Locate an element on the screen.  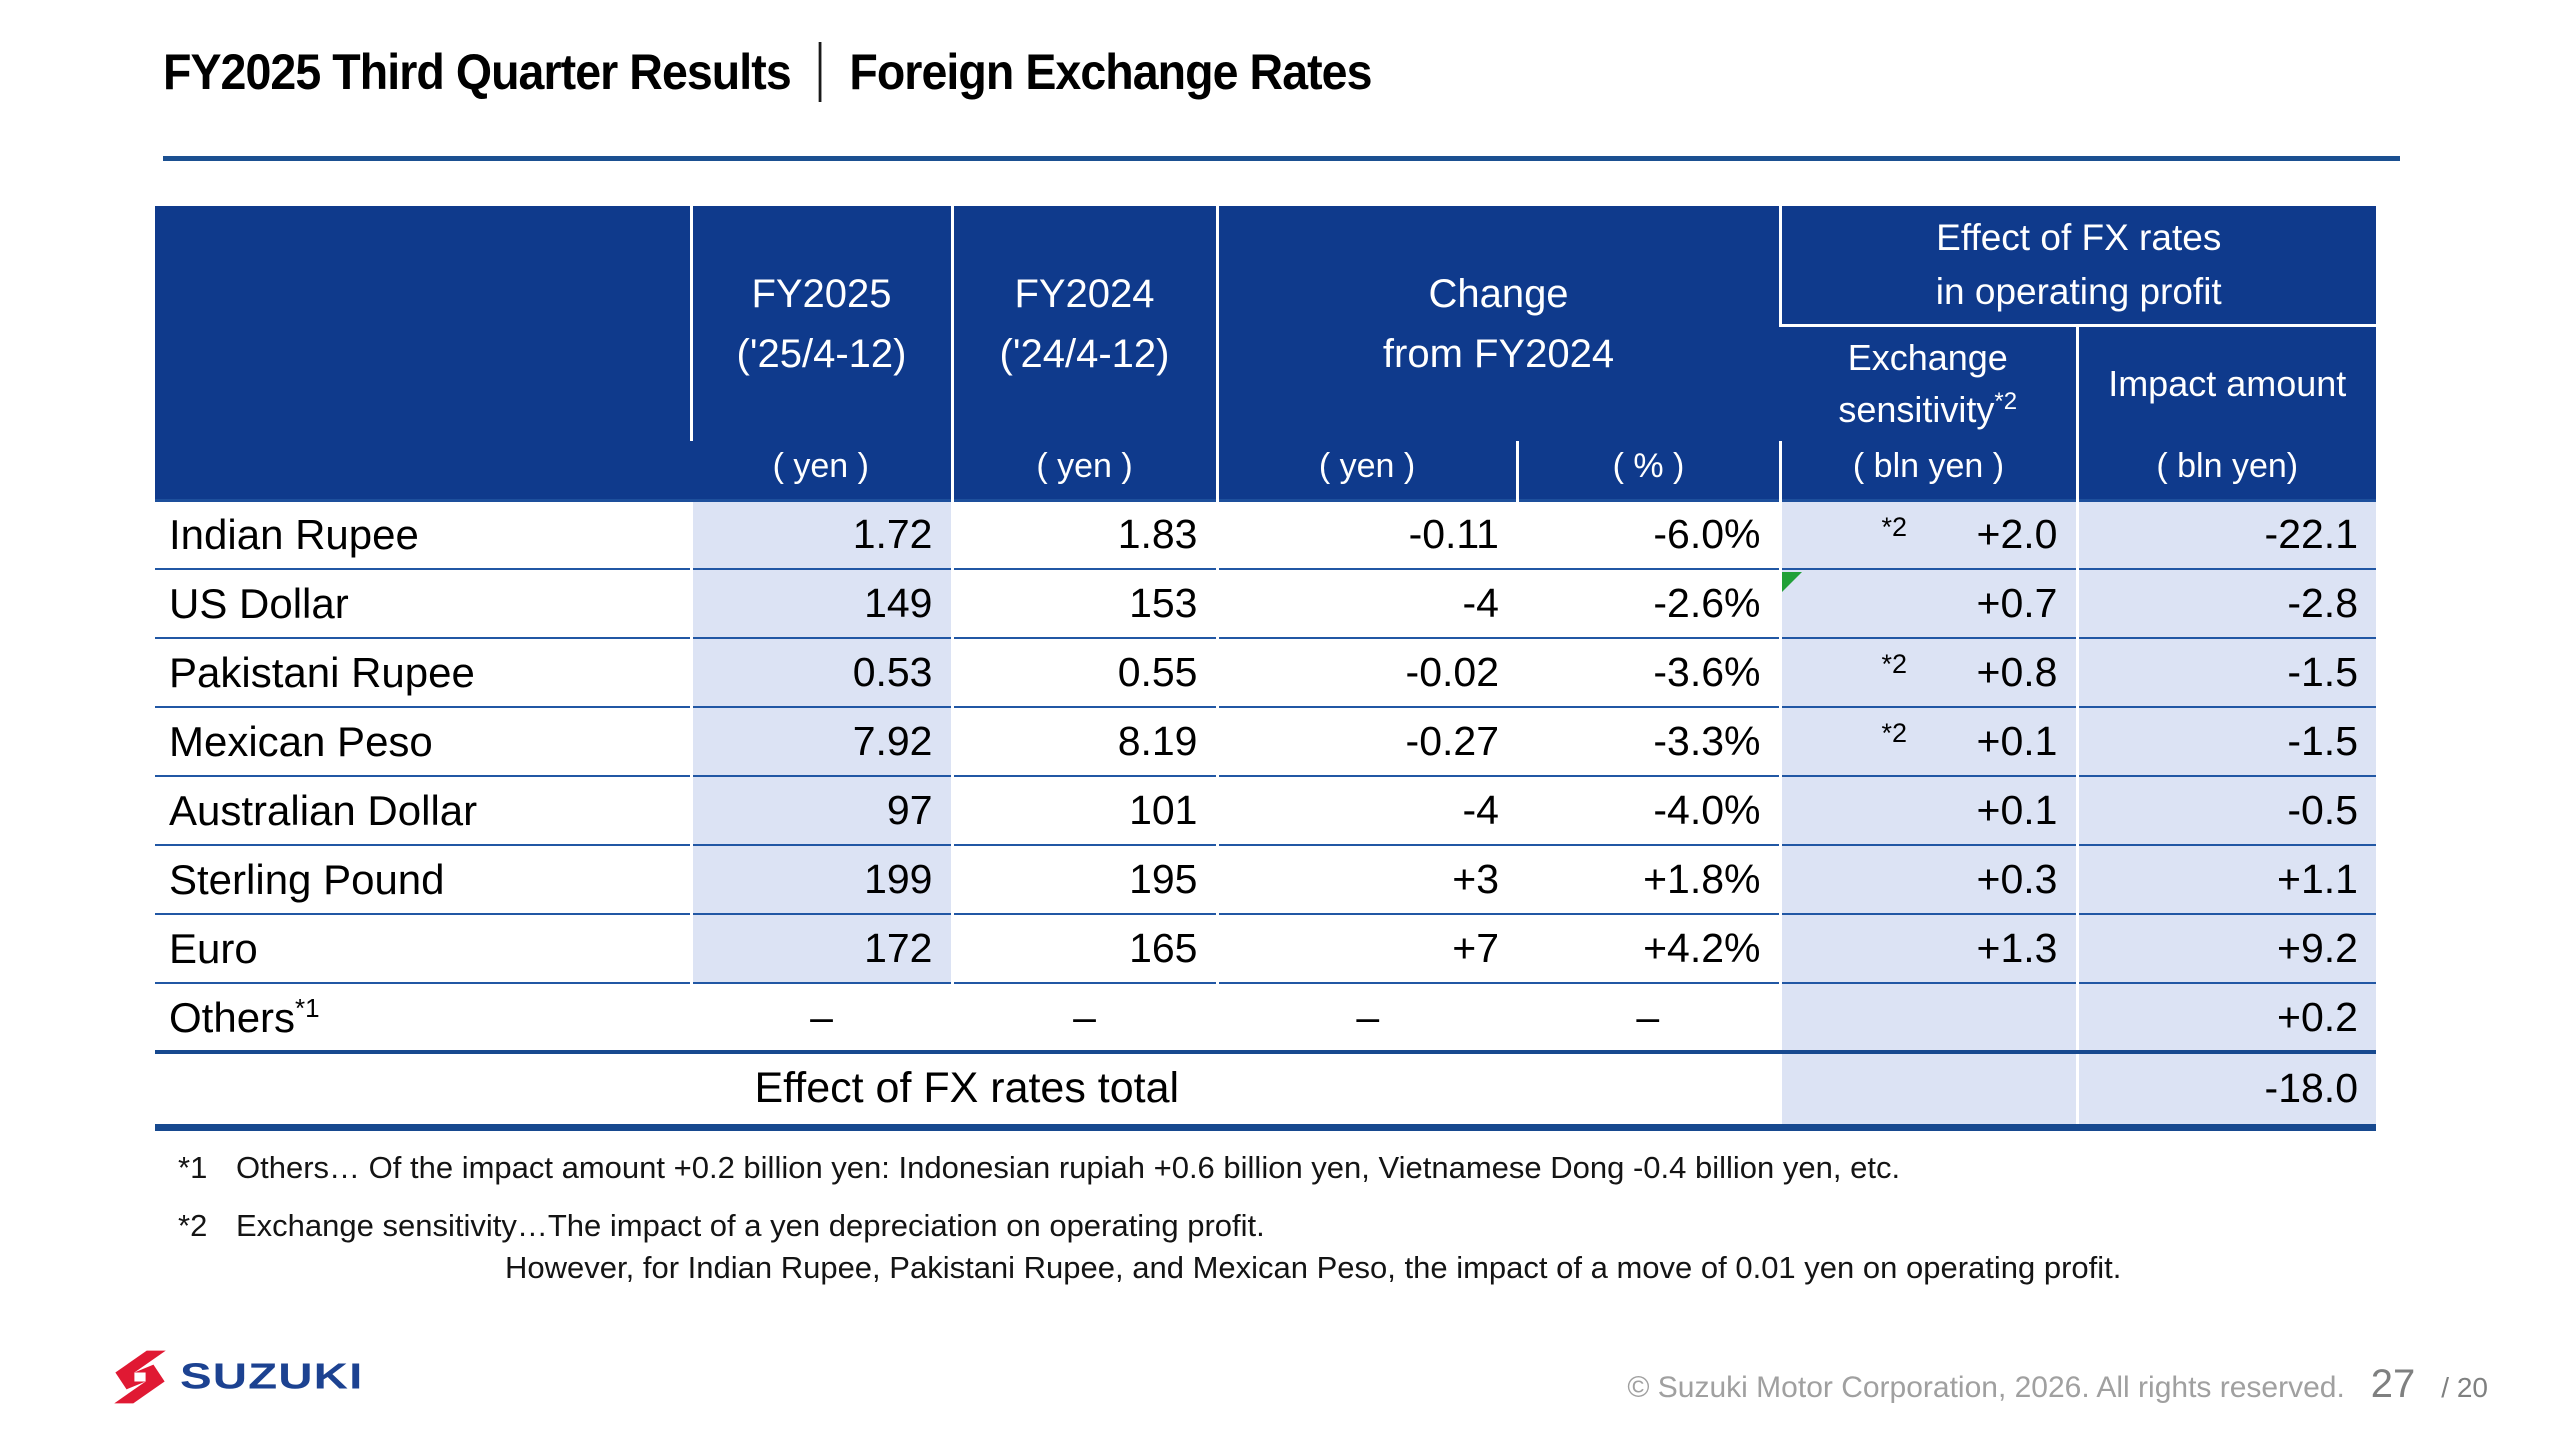
impact-value: +1.1 is located at coordinates (2225, 879).